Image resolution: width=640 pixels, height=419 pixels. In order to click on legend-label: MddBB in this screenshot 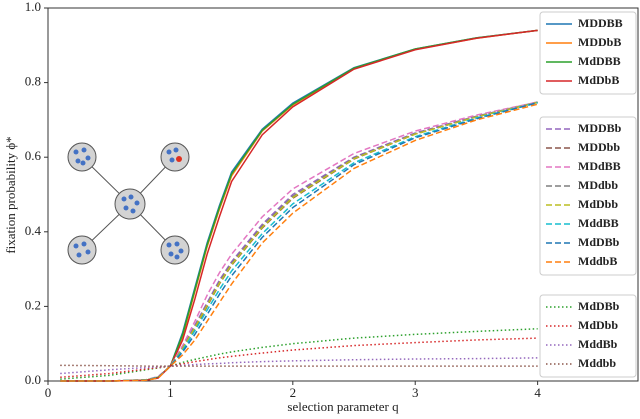, I will do `click(598, 223)`.